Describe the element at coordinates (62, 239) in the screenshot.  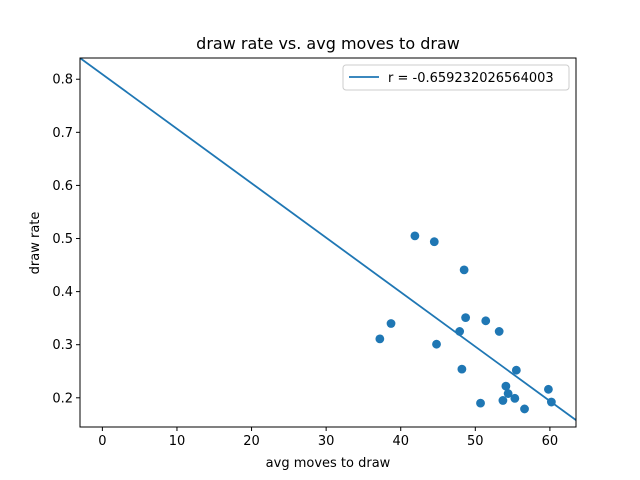
I see `y-tick-label: 0.5` at that location.